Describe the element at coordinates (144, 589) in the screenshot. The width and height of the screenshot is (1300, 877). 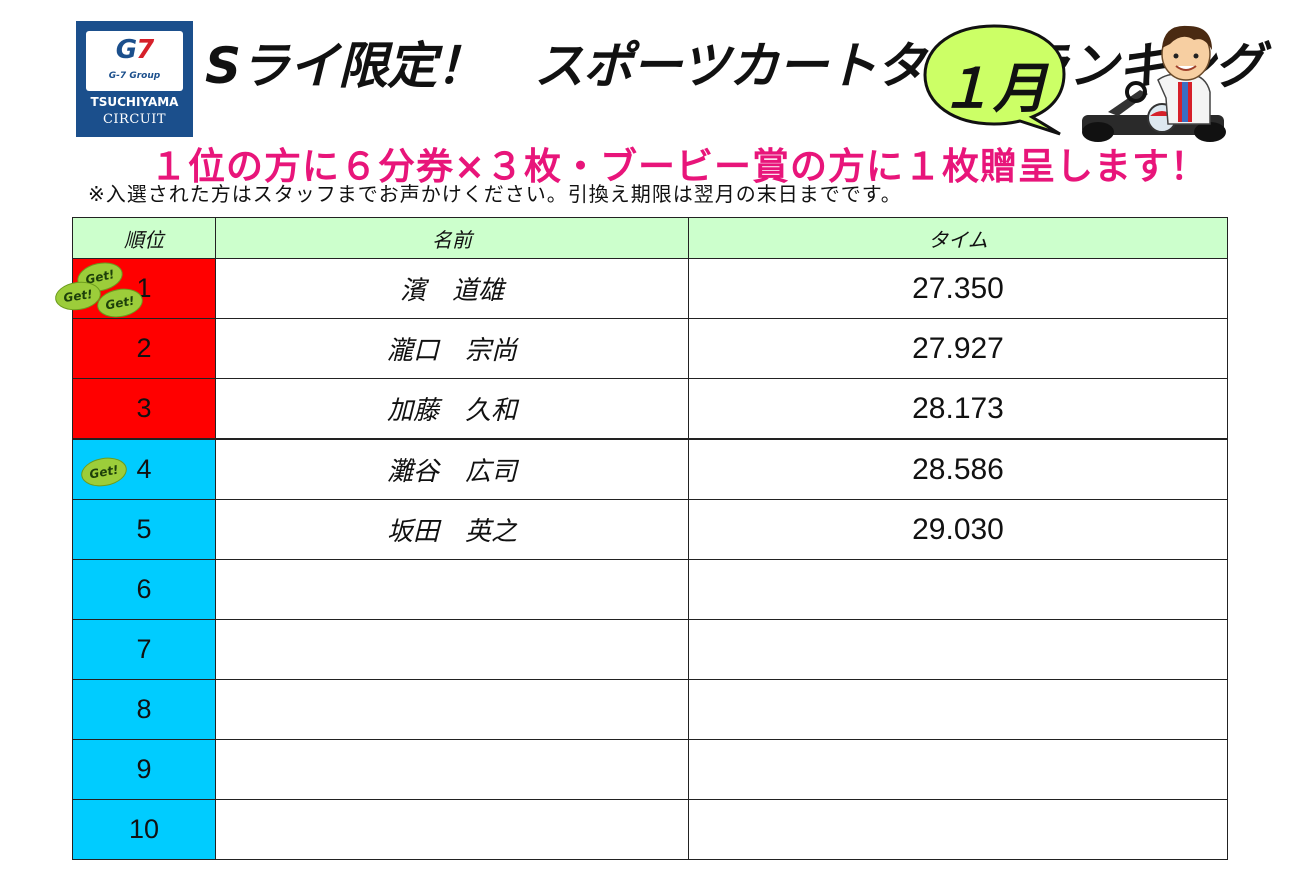
I see `rank-cell: 6` at that location.